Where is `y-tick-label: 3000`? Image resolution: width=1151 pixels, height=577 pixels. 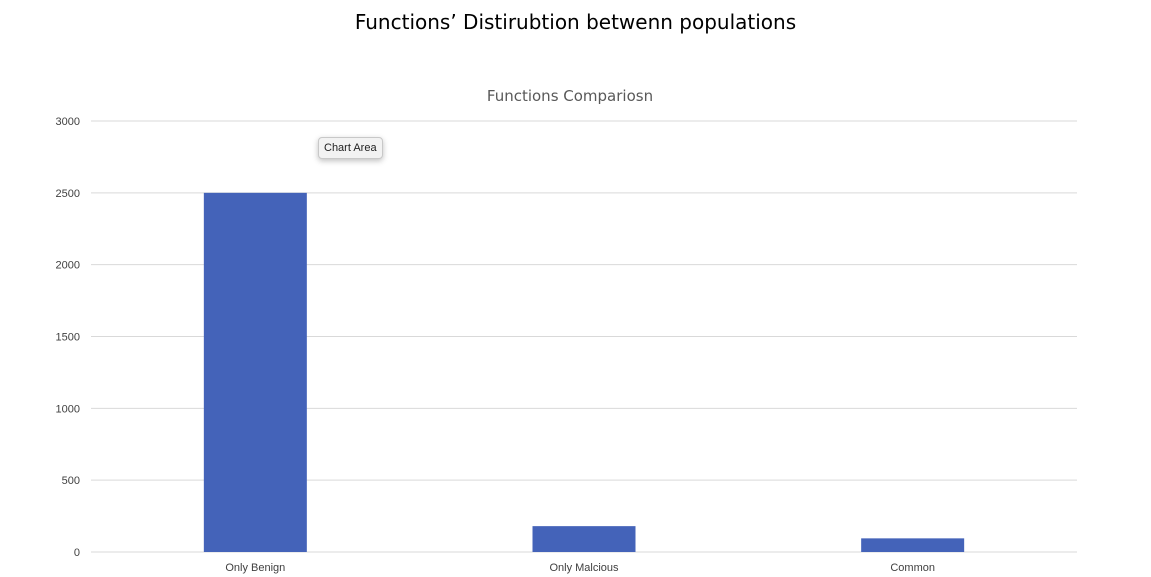
y-tick-label: 3000 is located at coordinates (68, 122).